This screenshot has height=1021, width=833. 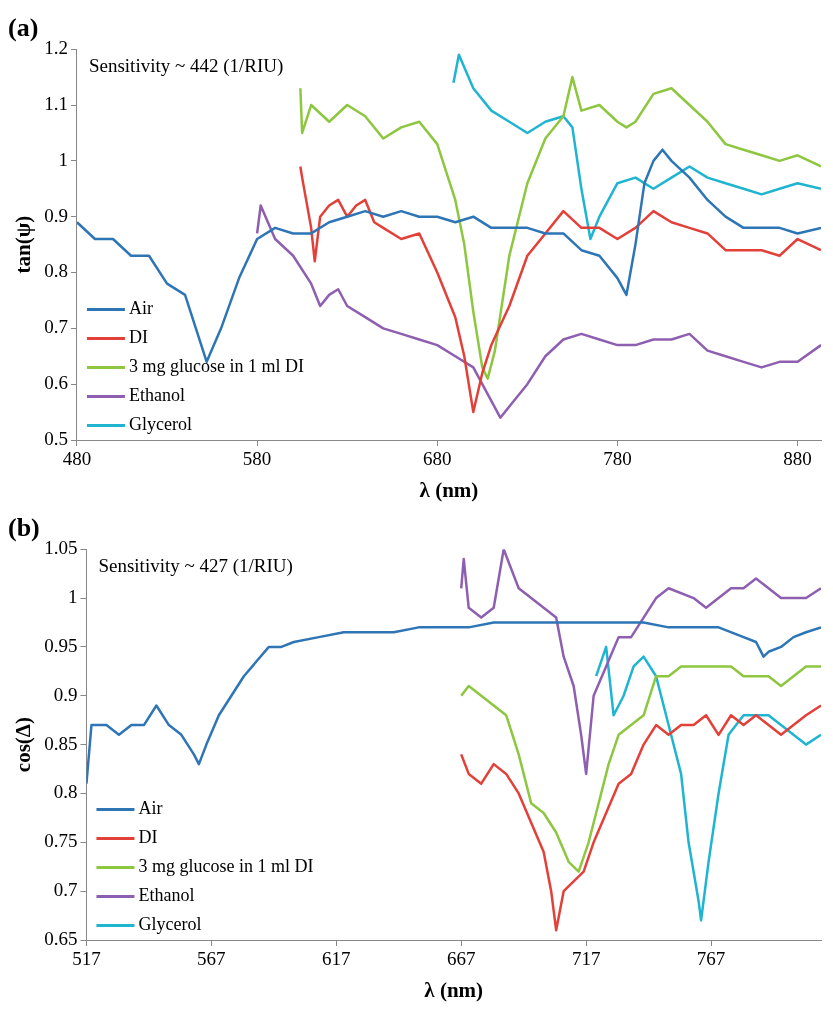 What do you see at coordinates (77, 459) in the screenshot?
I see `x-tick-label: 480` at bounding box center [77, 459].